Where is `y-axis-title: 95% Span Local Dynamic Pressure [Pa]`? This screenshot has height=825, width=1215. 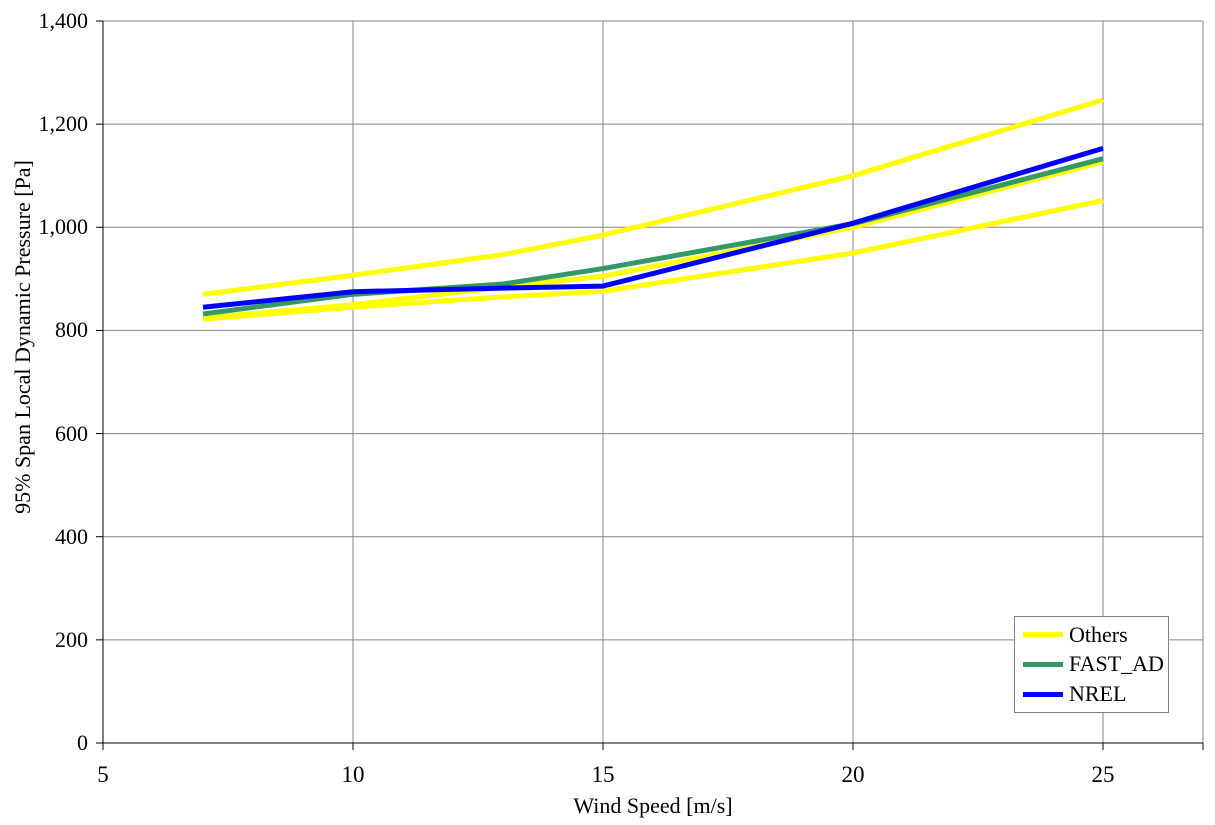 y-axis-title: 95% Span Local Dynamic Pressure [Pa] is located at coordinates (22, 337).